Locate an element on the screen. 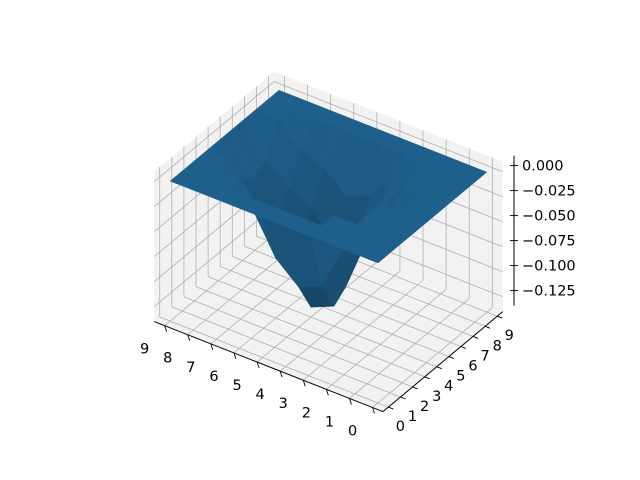 The height and width of the screenshot is (480, 640). y-tick-label-2: 2 is located at coordinates (424, 407).